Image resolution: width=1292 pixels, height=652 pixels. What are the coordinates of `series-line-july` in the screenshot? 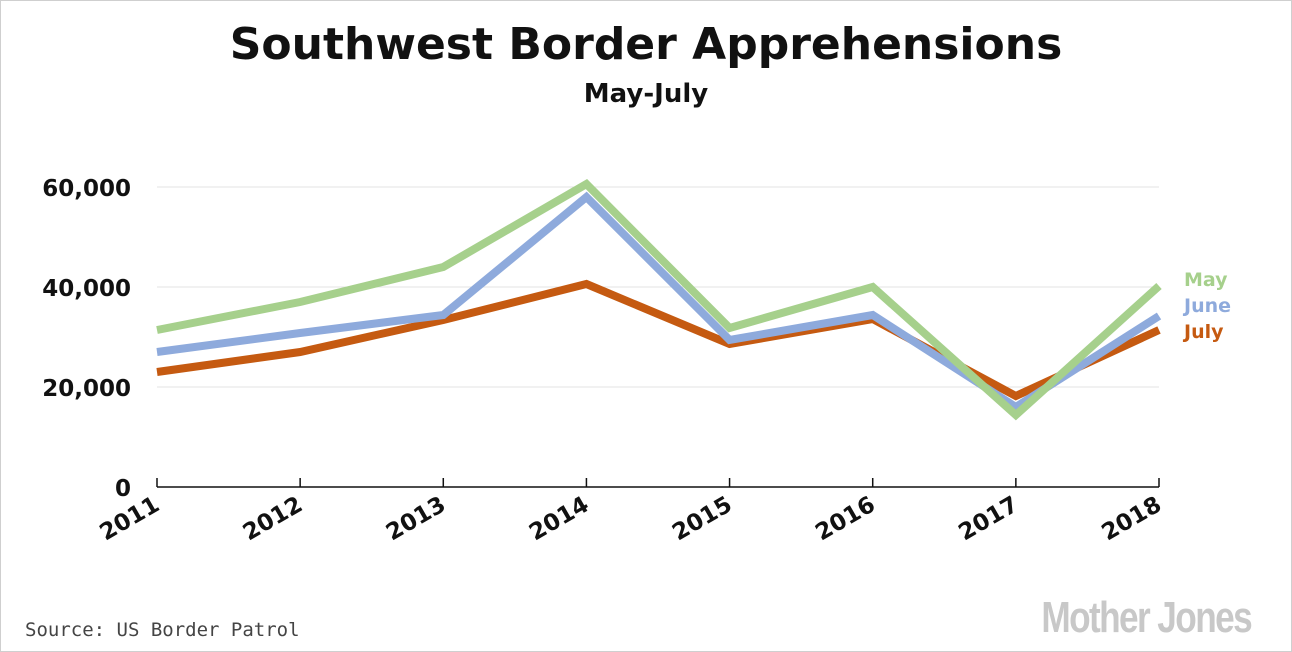 It's located at (658, 340).